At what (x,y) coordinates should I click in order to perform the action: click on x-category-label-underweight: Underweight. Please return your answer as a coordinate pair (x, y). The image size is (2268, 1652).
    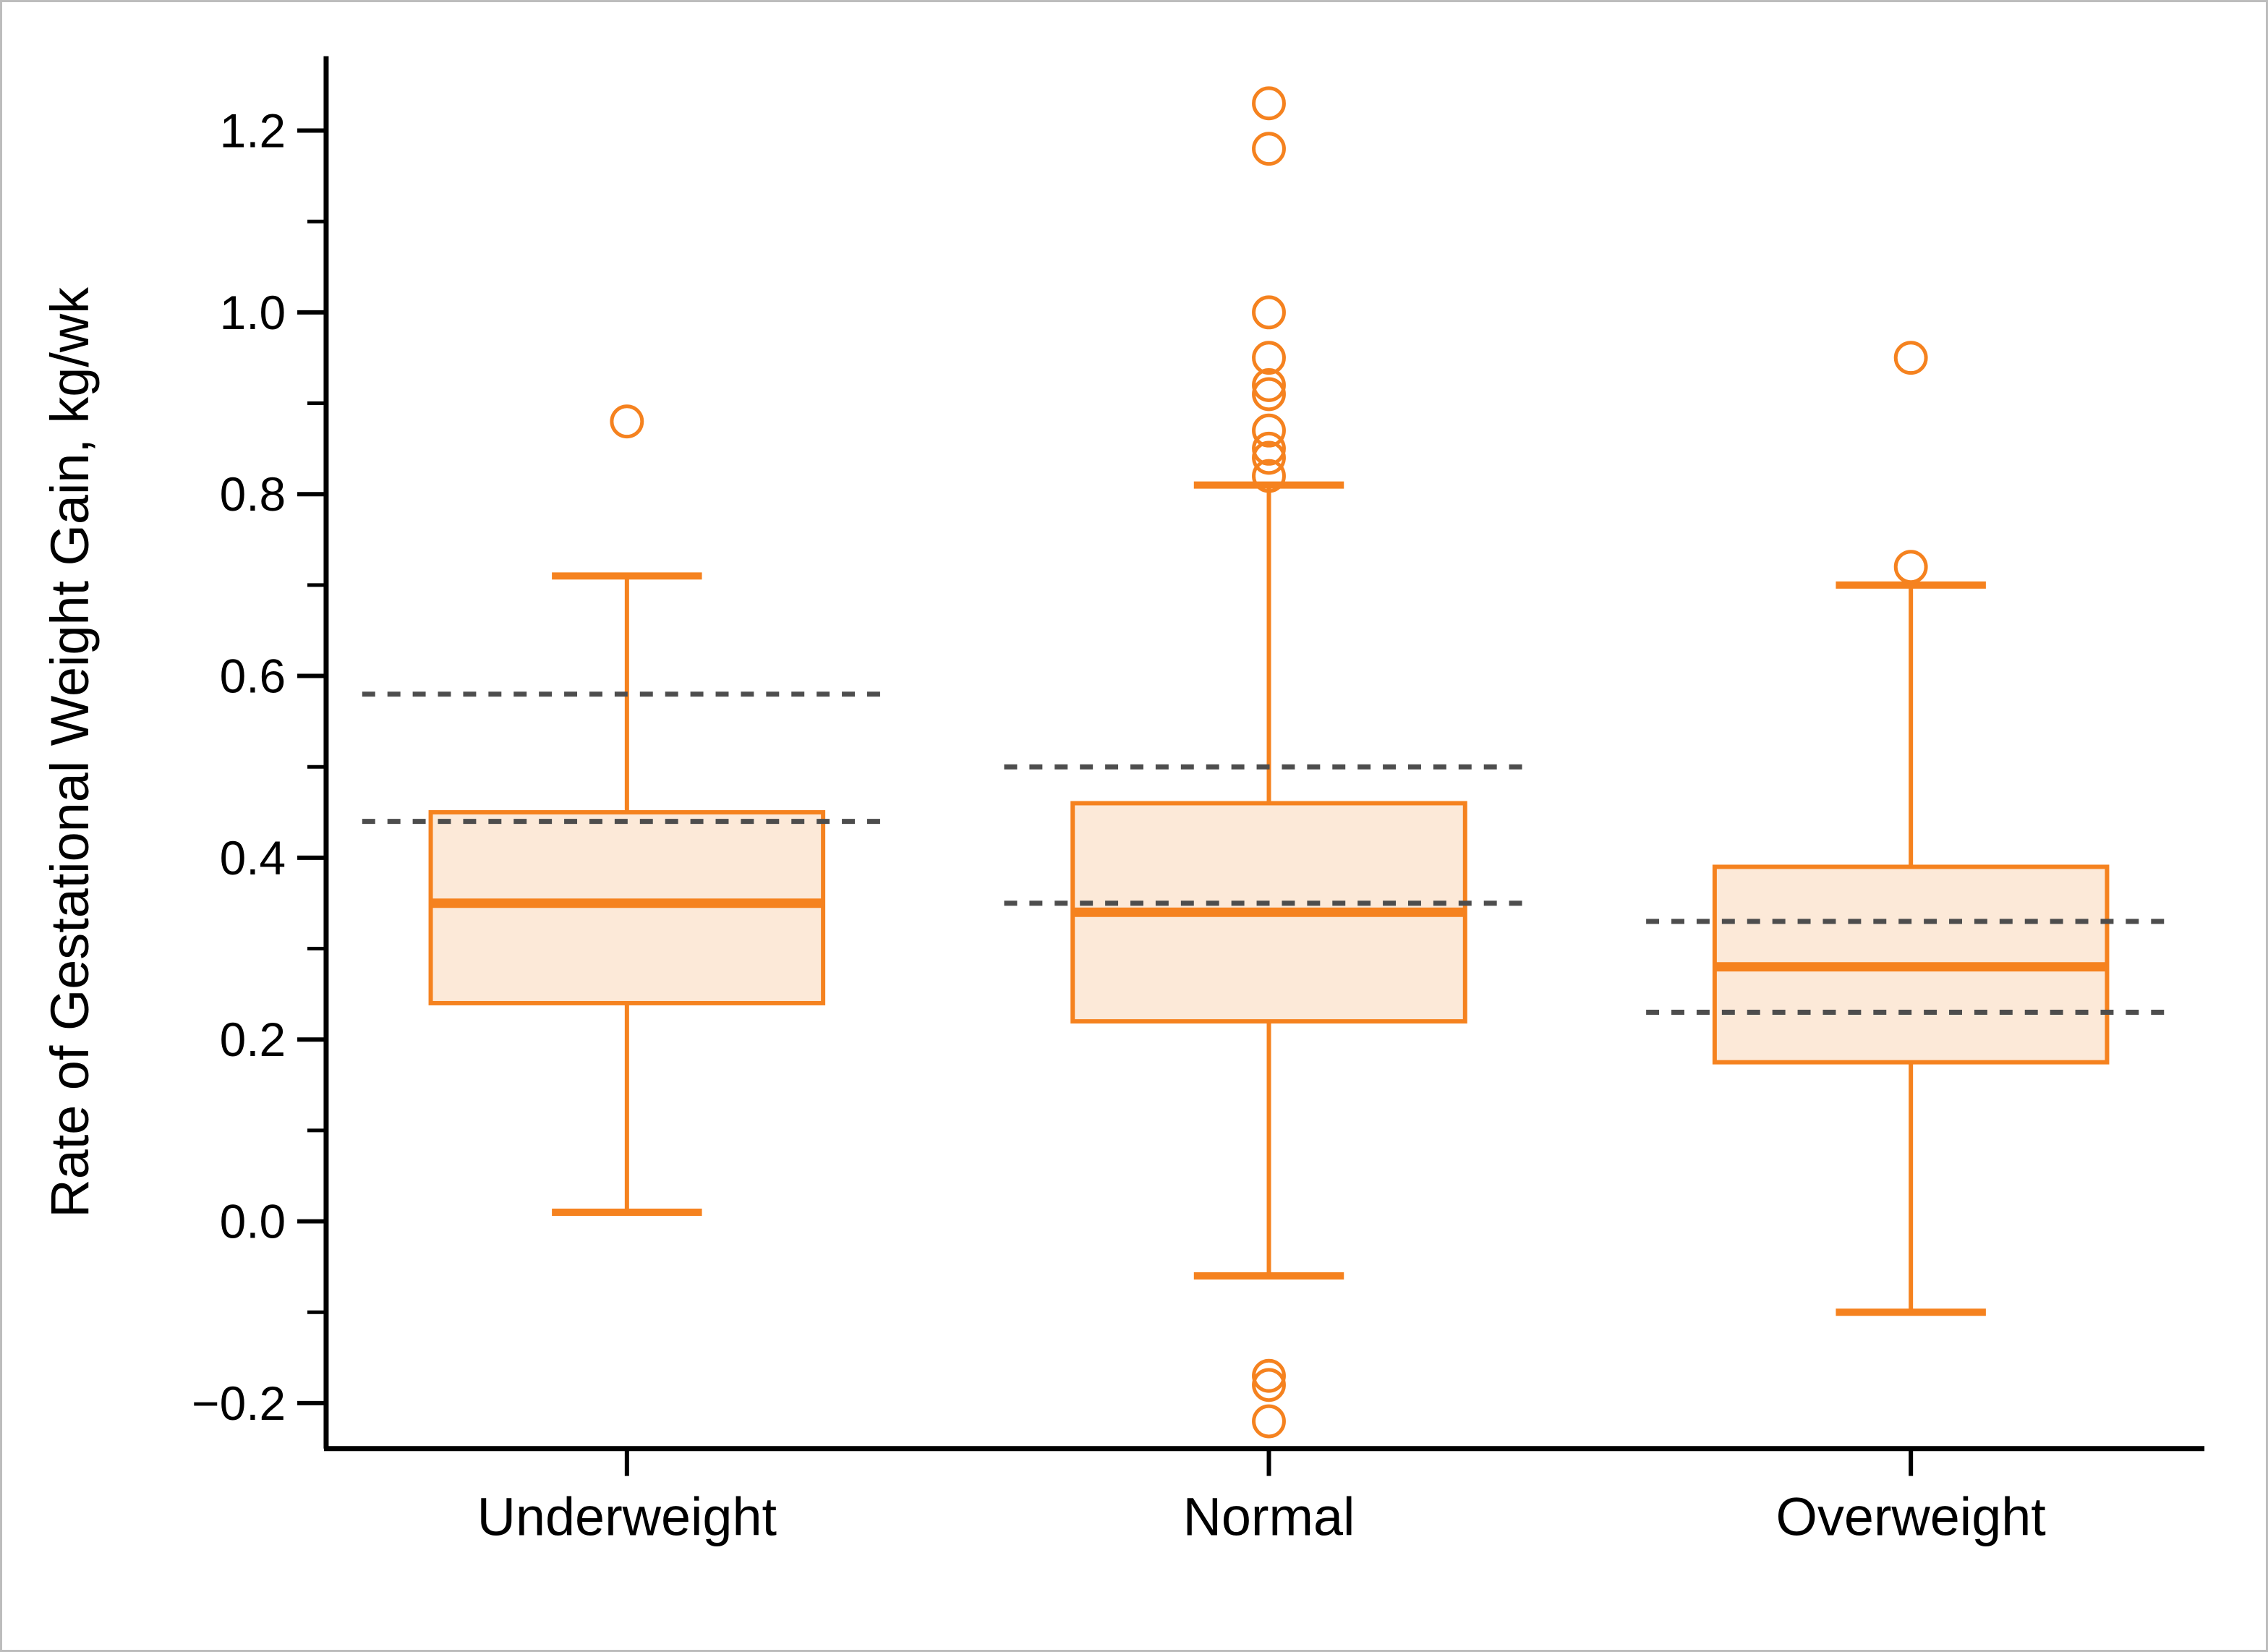
    Looking at the image, I should click on (627, 1516).